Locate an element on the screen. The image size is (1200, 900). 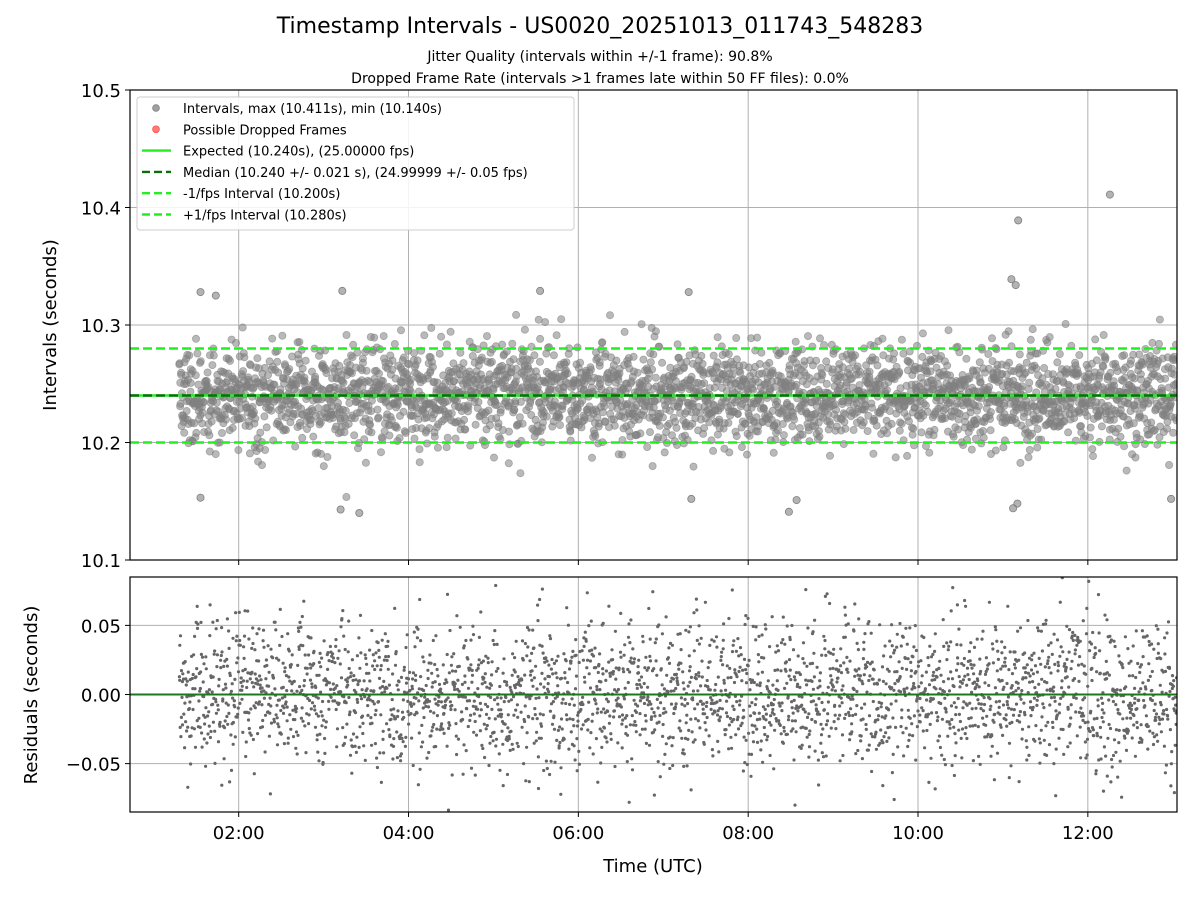
intervals-y-ticks: 10.110.210.310.410.5 is located at coordinates (105, 326).